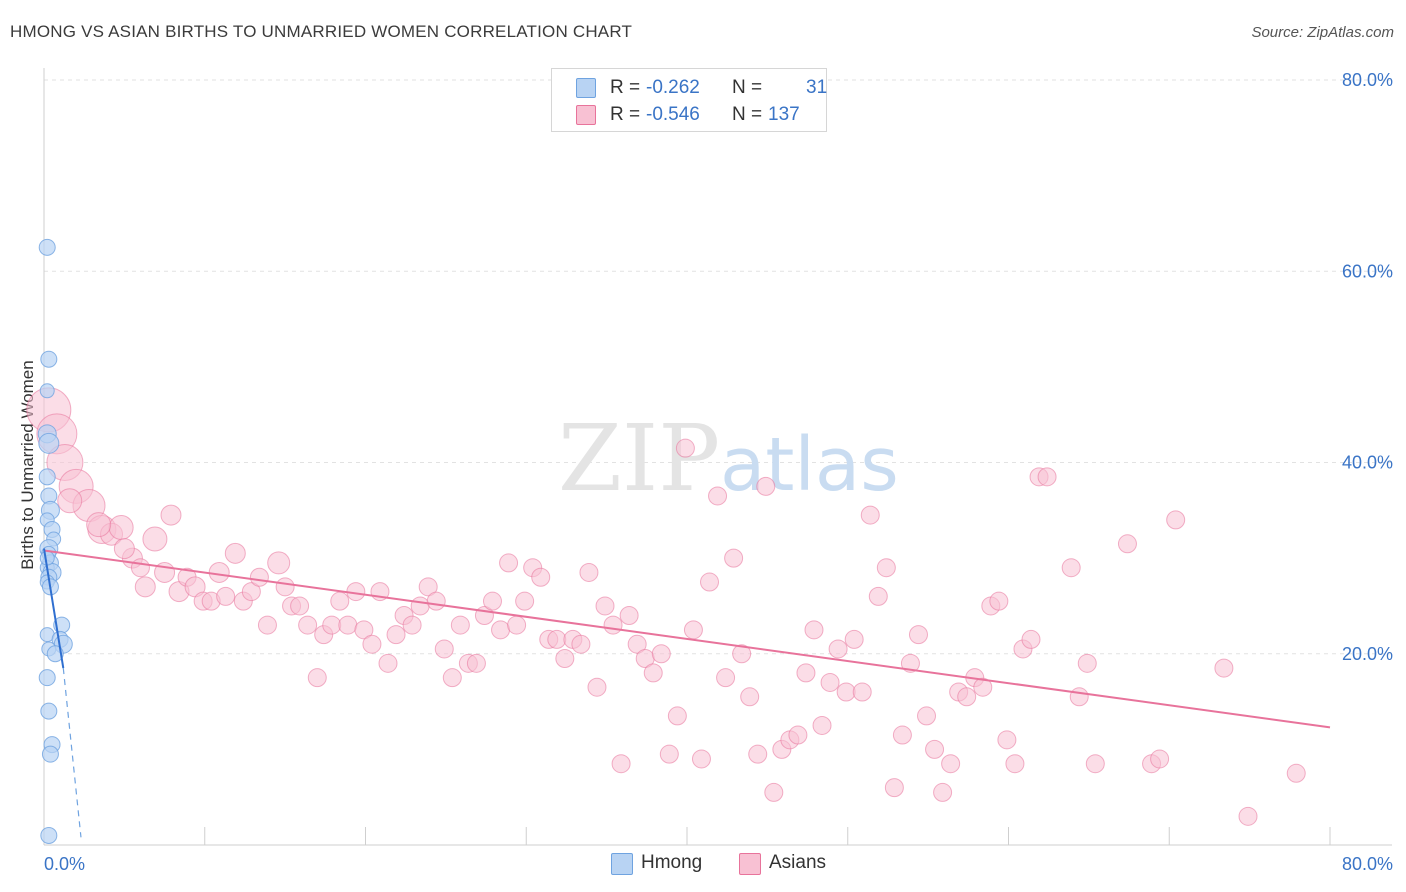  I want to click on bottom-legend-swatch-asians, so click(750, 864).